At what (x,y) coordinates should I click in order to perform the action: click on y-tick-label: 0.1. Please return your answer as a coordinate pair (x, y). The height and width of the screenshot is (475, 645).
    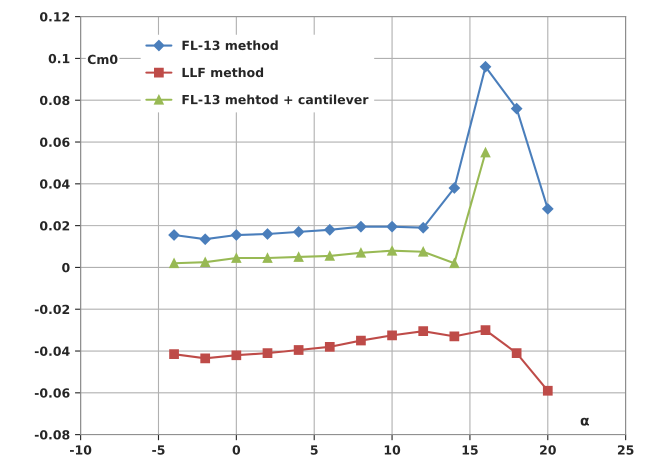
    Looking at the image, I should click on (59, 59).